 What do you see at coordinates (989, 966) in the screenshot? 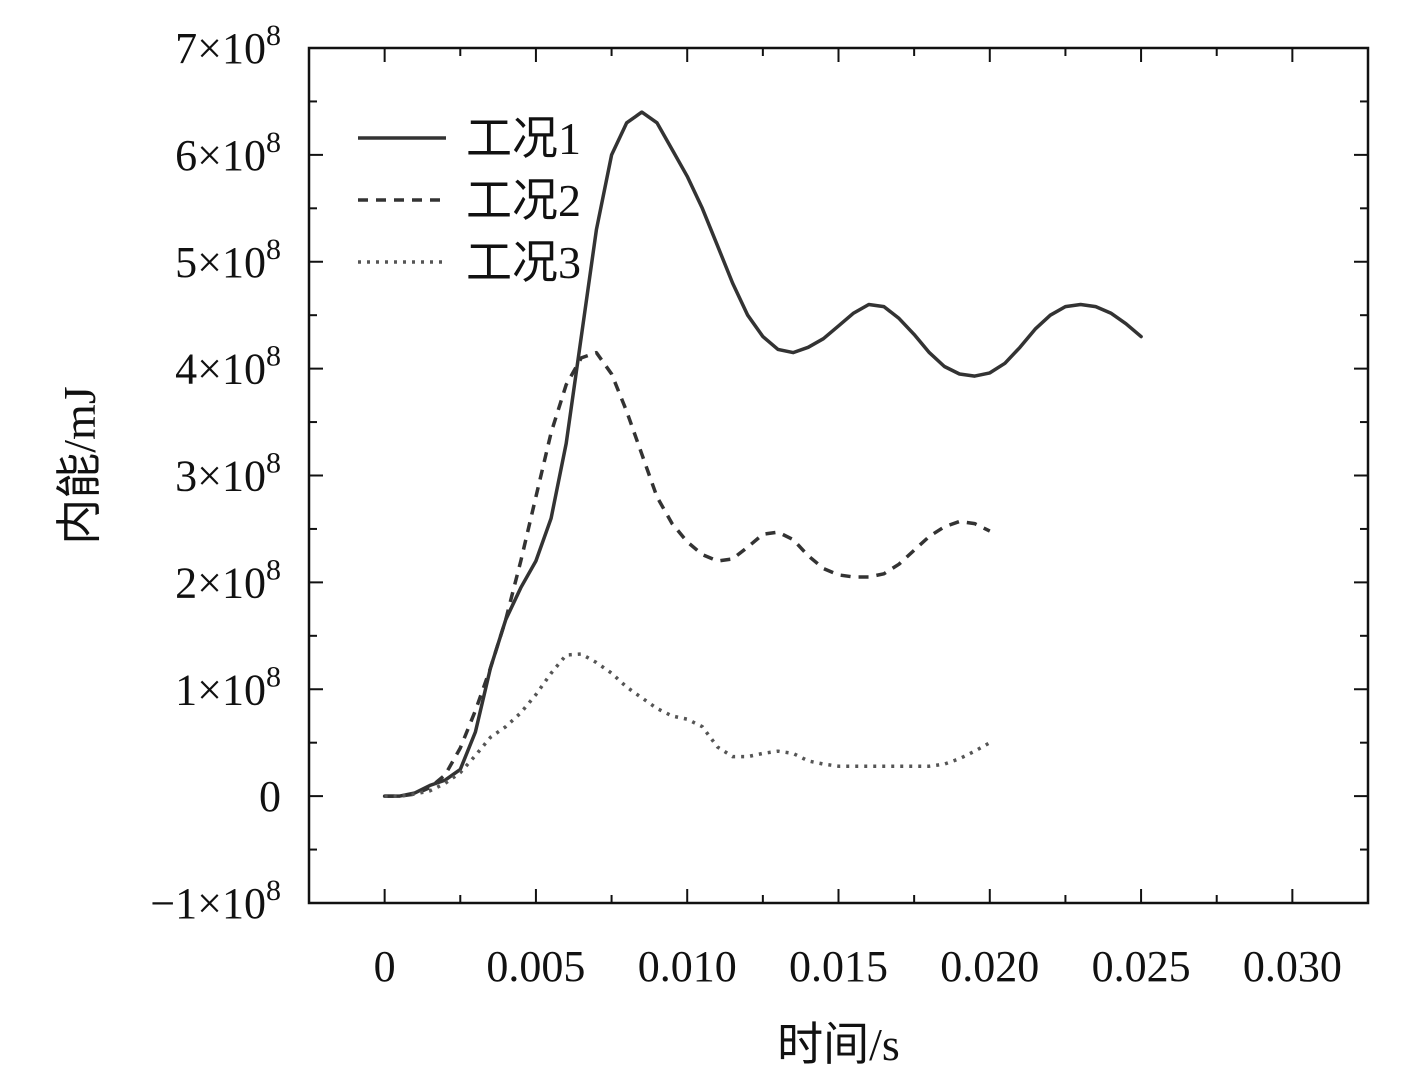
I see `x-tick-label: 0.020` at bounding box center [989, 966].